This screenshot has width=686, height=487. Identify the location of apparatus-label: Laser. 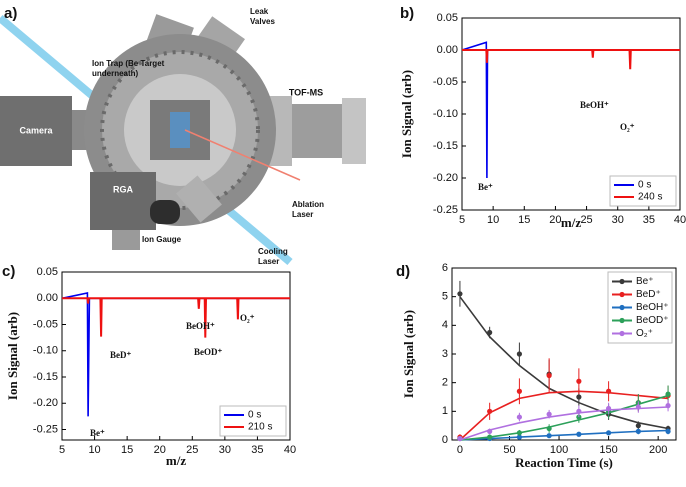
(268, 261).